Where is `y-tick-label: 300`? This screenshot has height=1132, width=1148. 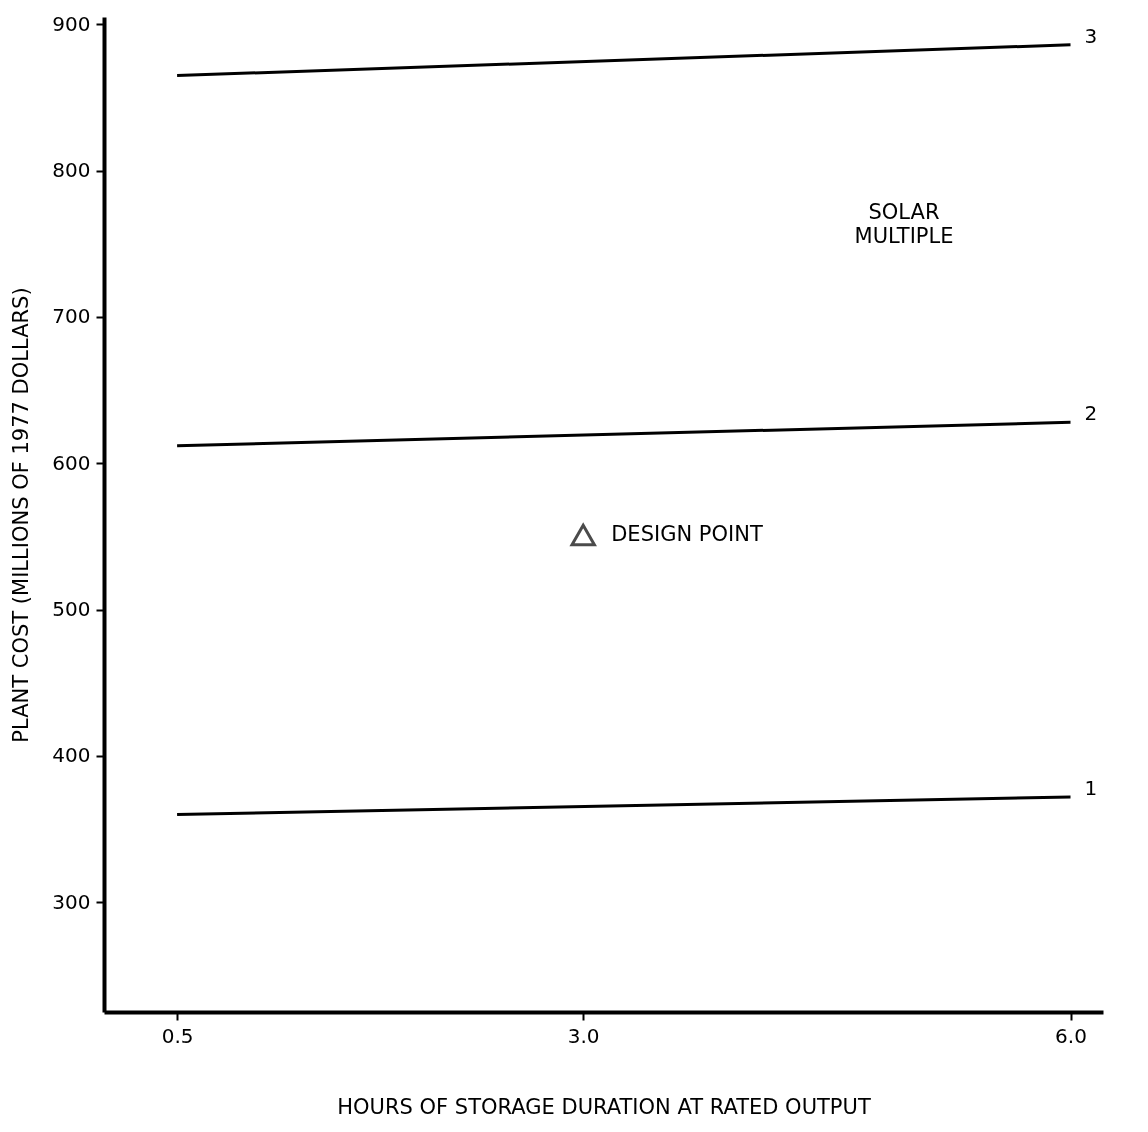 y-tick-label: 300 is located at coordinates (71, 901).